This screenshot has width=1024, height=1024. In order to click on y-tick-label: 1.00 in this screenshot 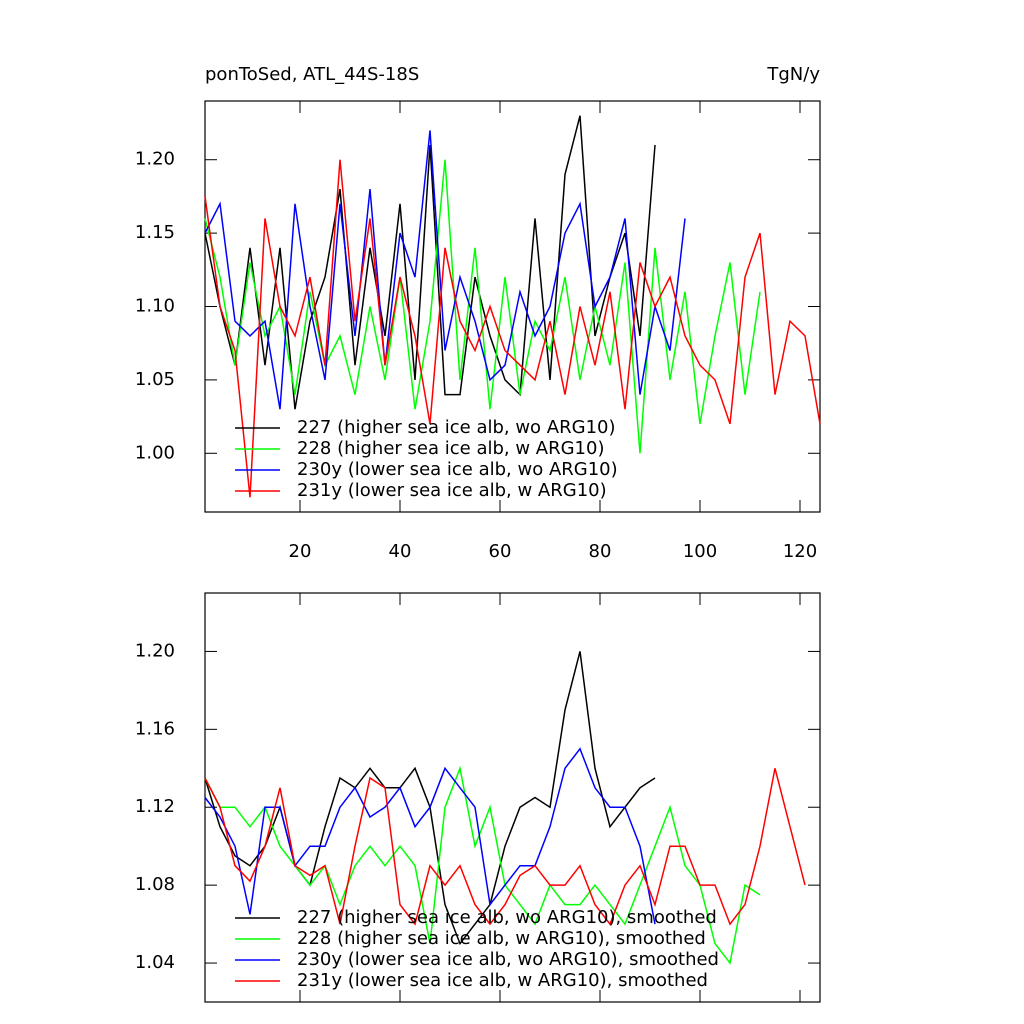, I will do `click(155, 452)`.